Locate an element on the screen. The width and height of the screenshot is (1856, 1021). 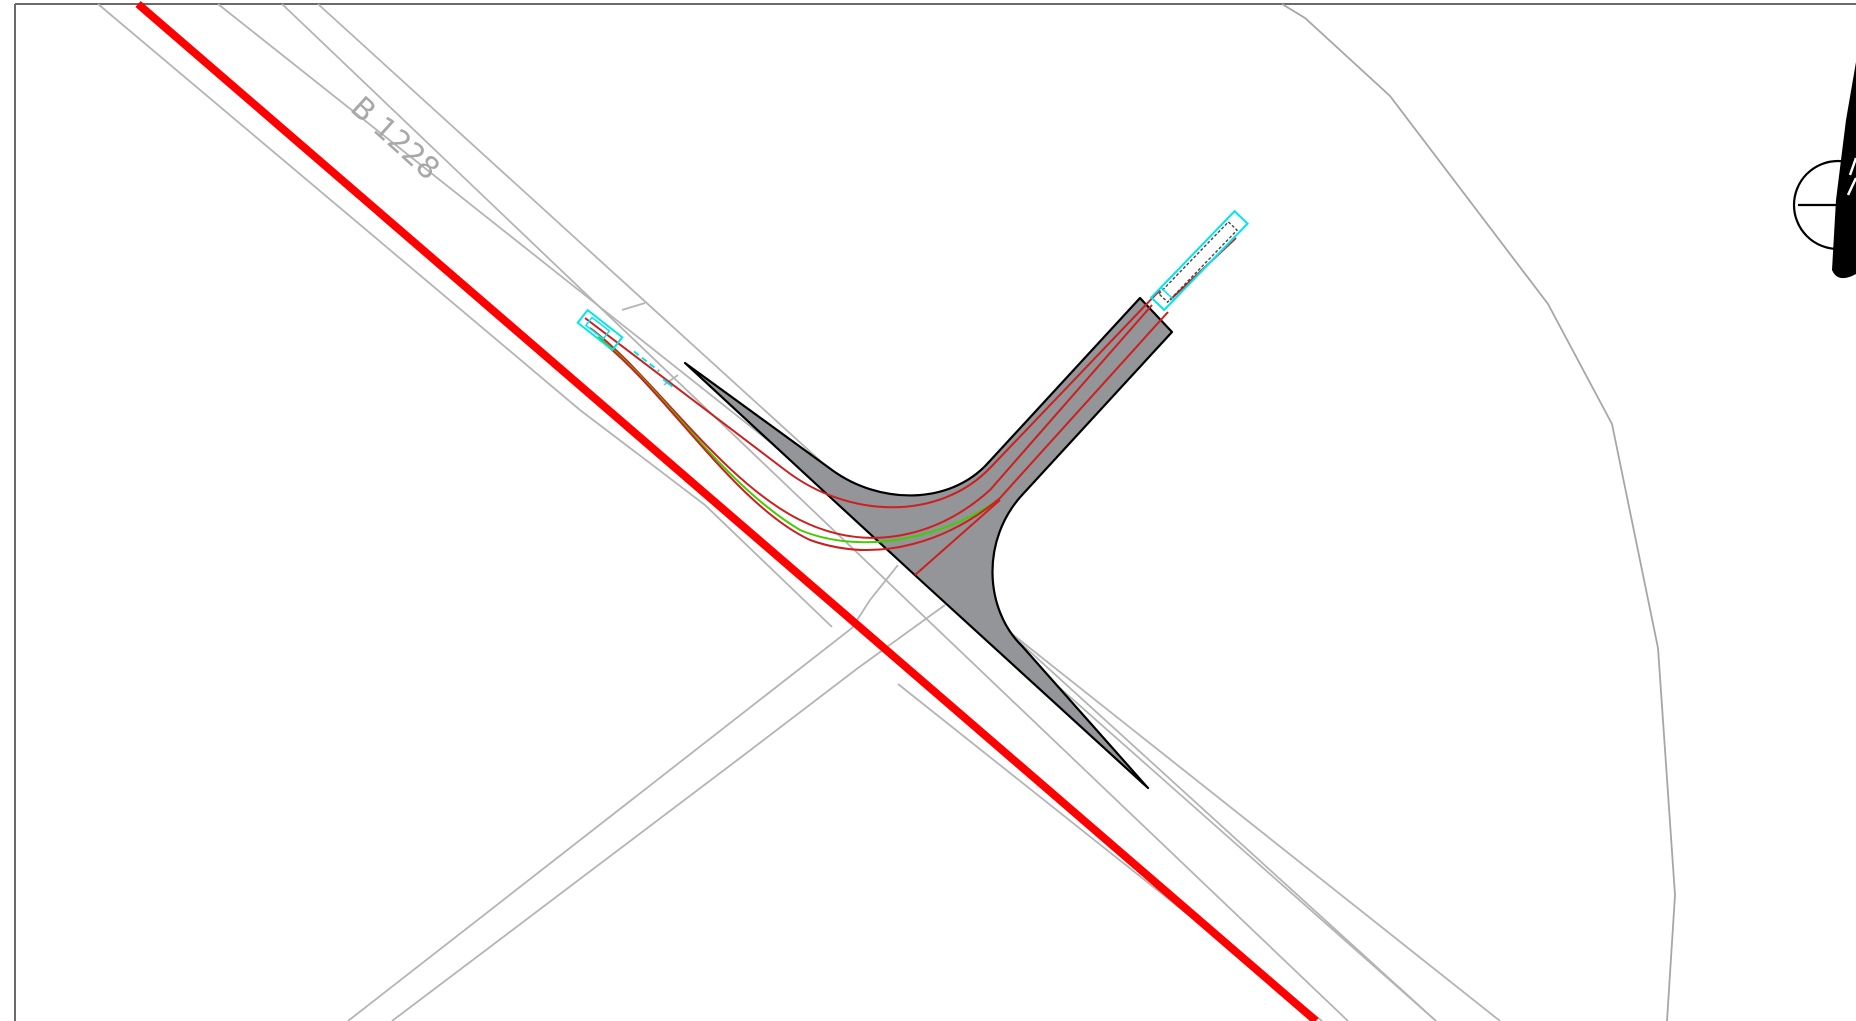
vehicle-icon is located at coordinates (1199, 260).